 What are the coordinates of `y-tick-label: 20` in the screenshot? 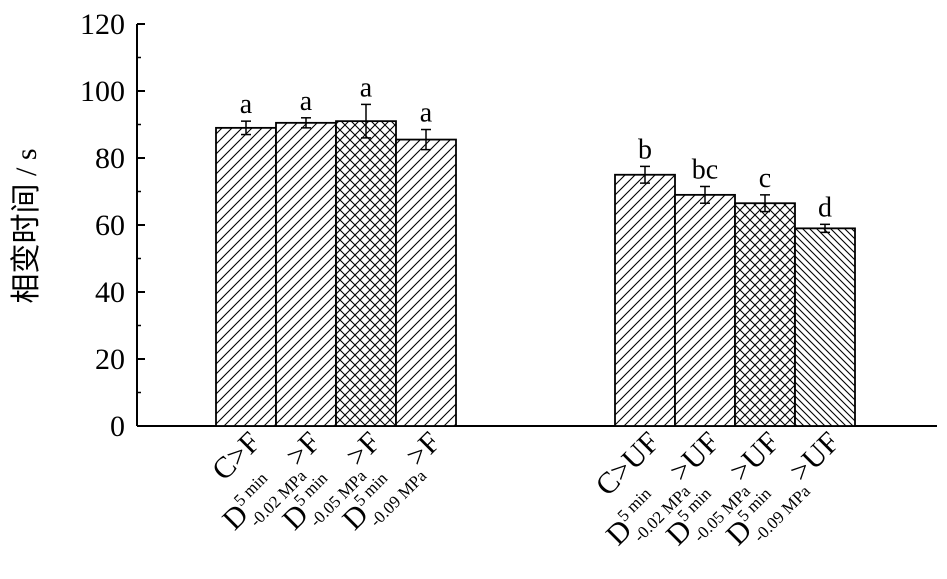 It's located at (110, 359).